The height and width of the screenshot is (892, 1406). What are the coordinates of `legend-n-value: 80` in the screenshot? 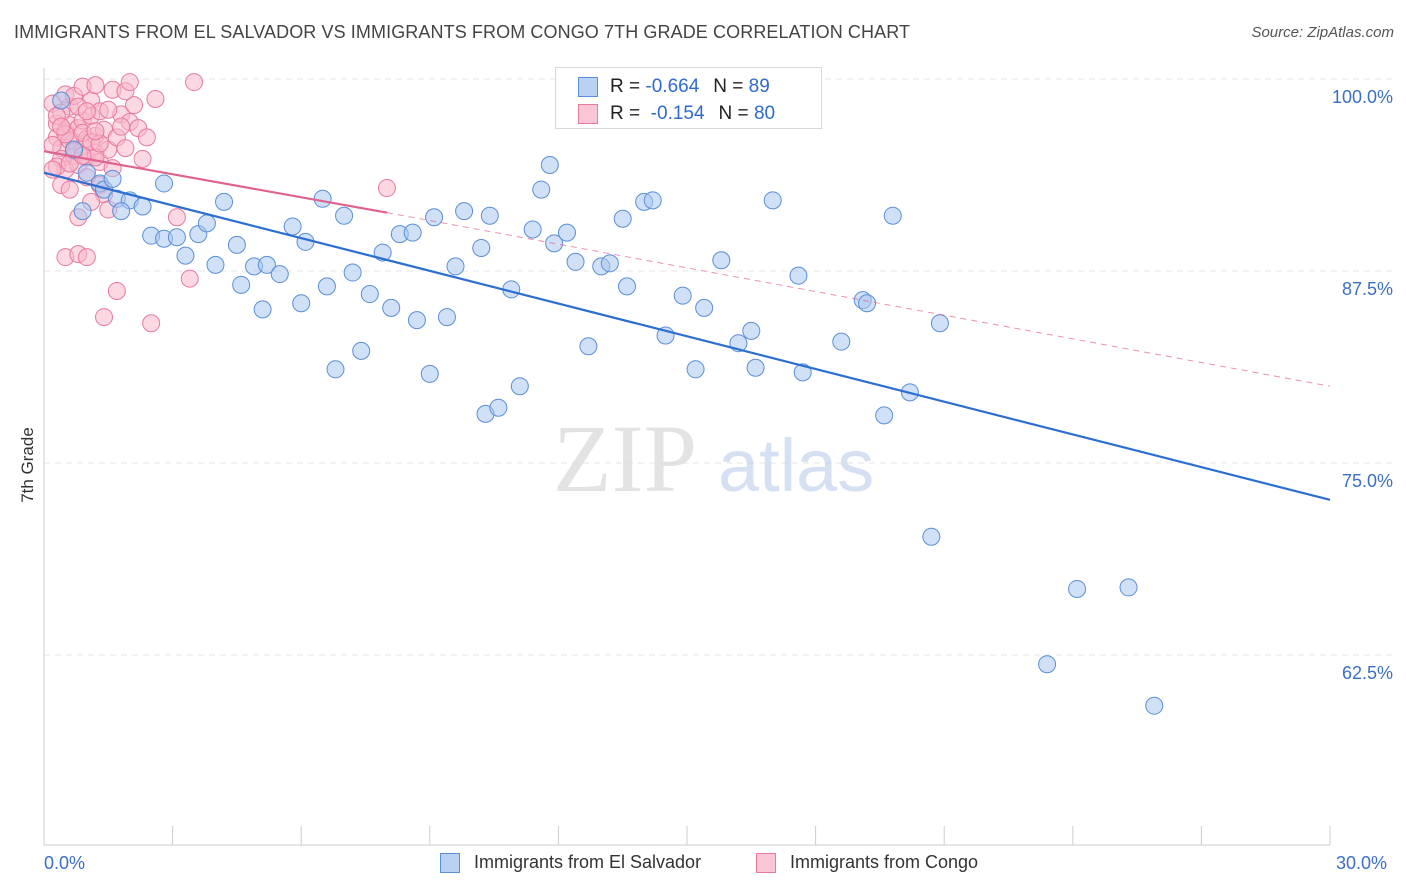 It's located at (764, 113).